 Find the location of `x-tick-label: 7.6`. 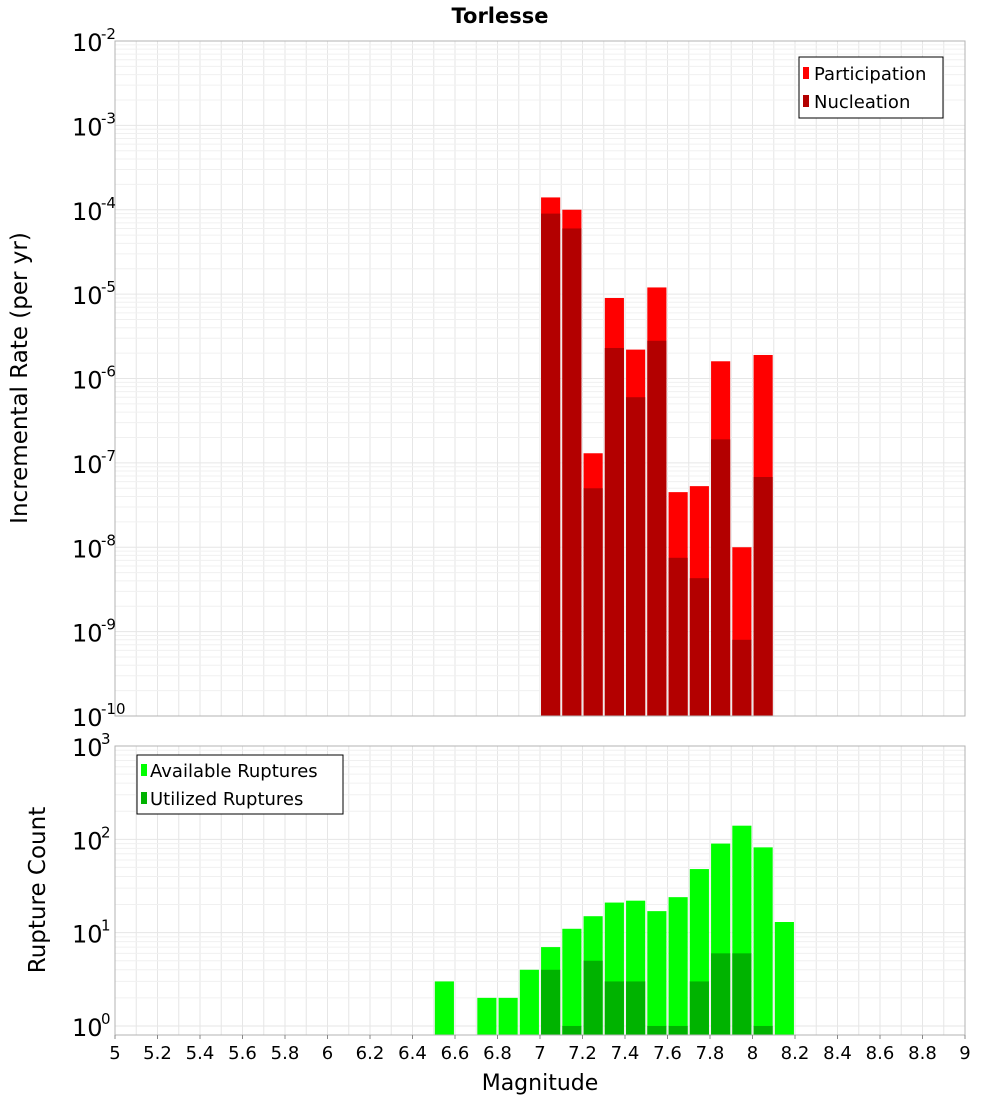

x-tick-label: 7.6 is located at coordinates (667, 1053).